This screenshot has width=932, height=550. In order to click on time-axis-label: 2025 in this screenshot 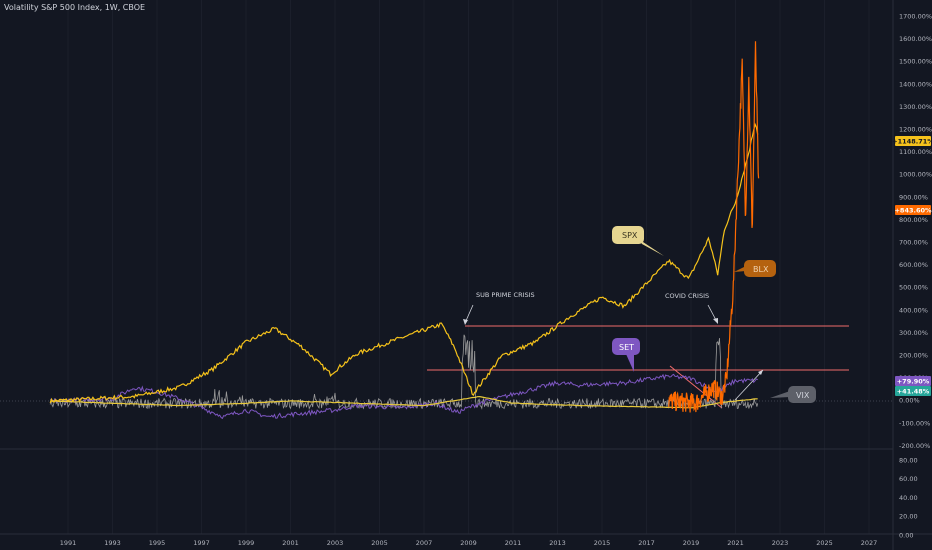, I will do `click(824, 543)`.